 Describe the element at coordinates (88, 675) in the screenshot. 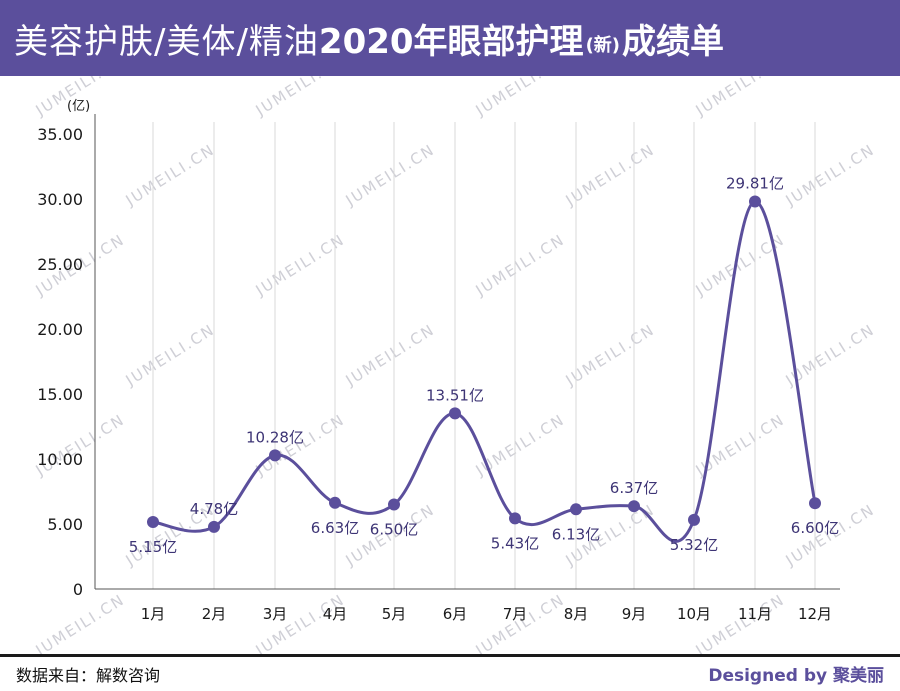

I see `data-source: 数据来自：解数咨询` at that location.